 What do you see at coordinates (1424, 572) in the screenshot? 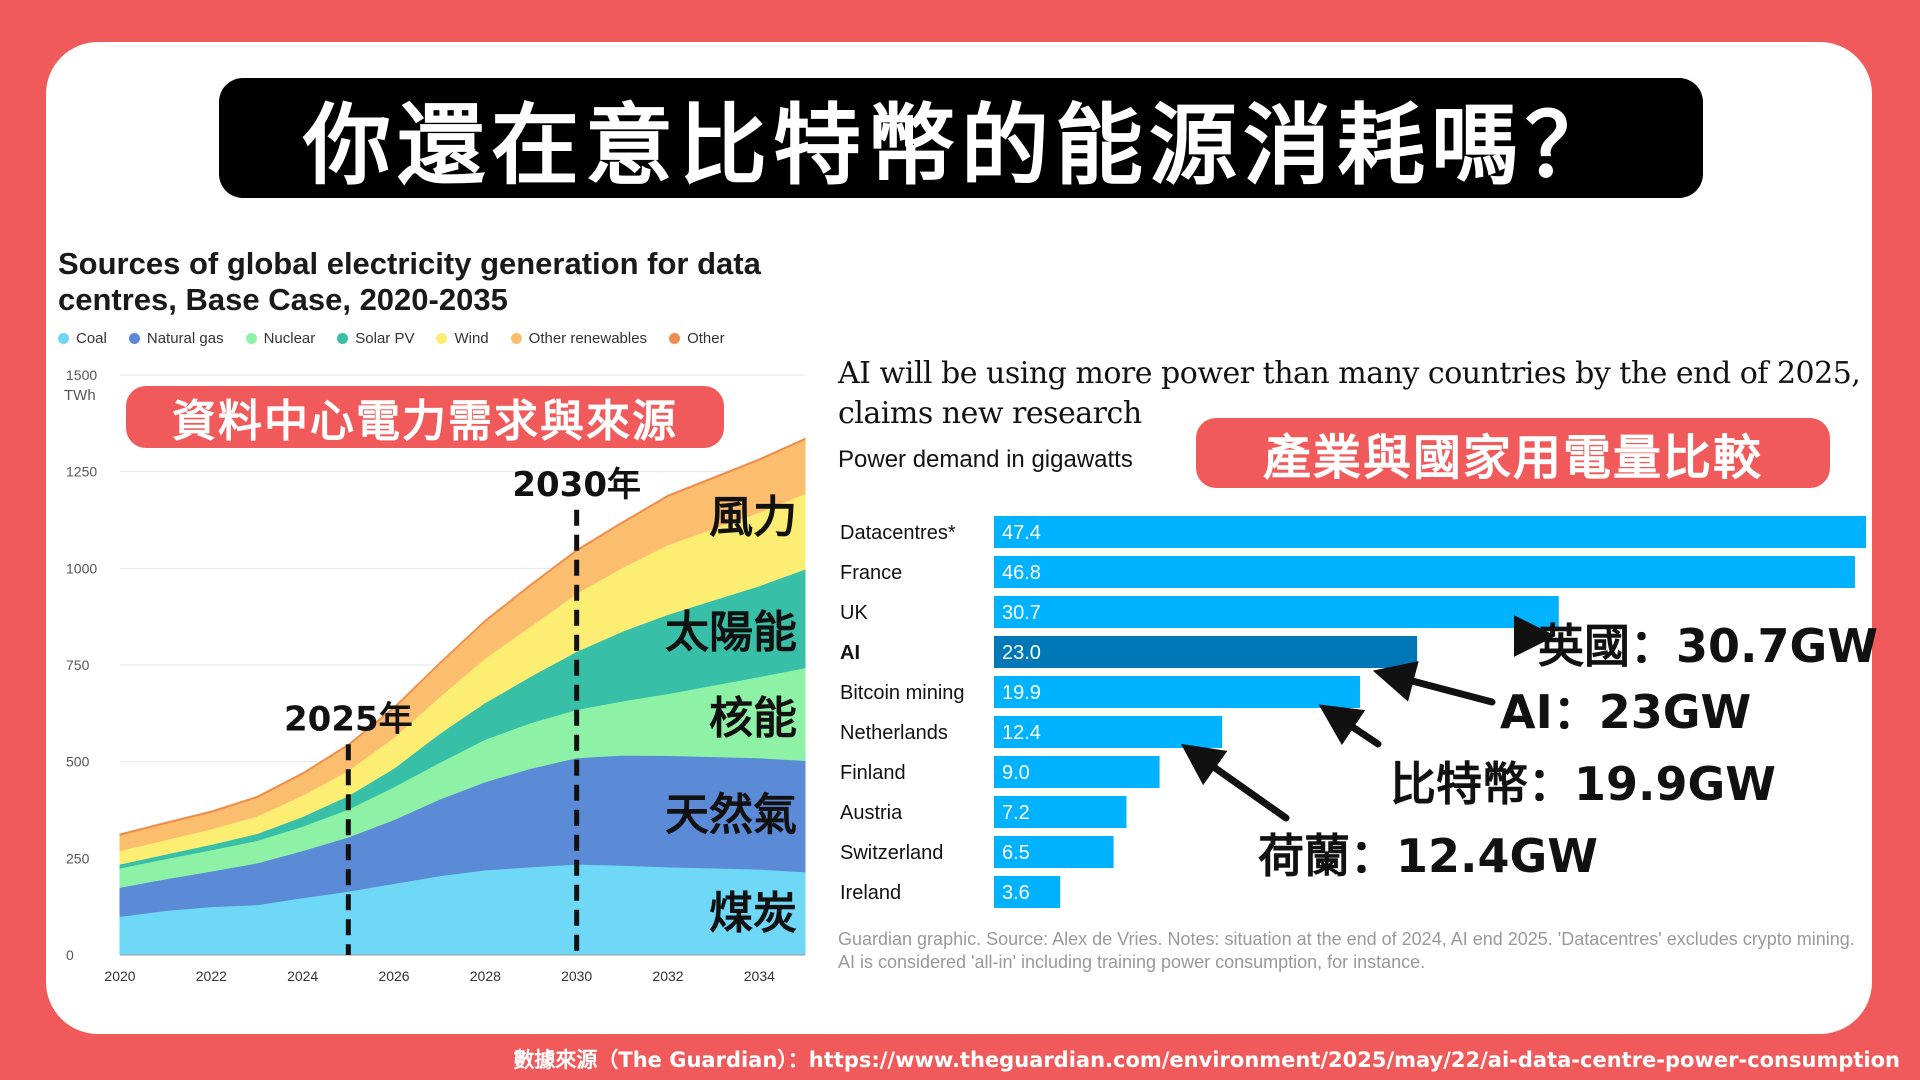
I see `bar-france` at bounding box center [1424, 572].